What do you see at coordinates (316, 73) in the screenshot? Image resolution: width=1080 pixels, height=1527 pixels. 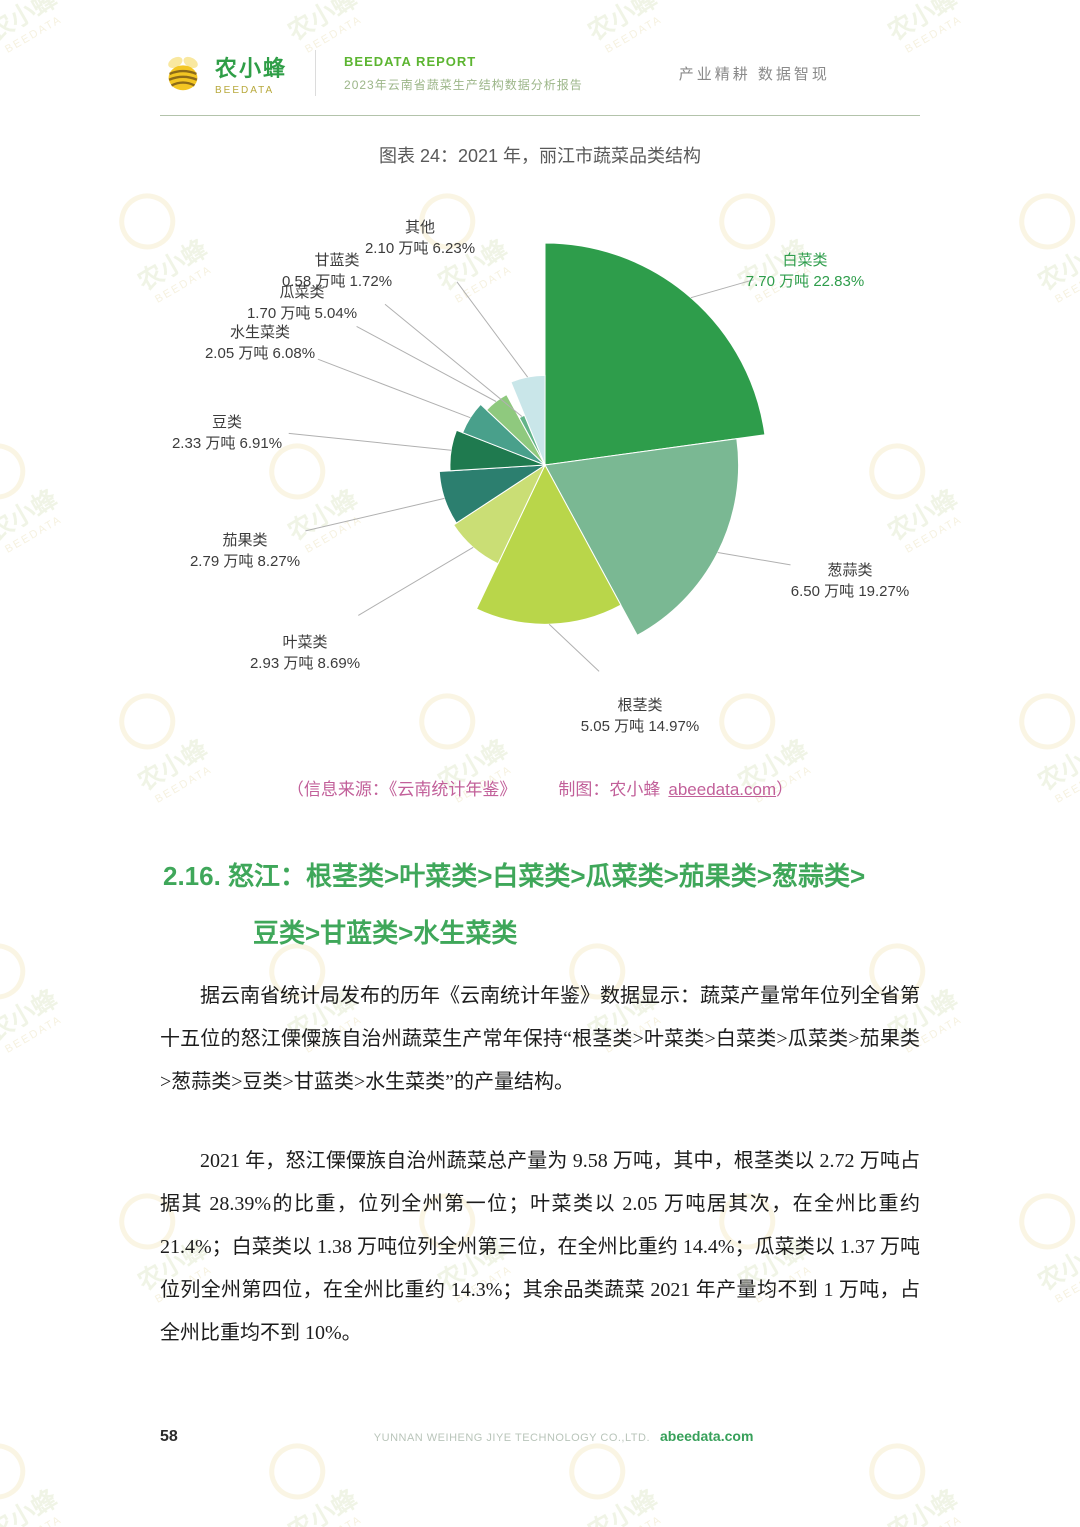 I see `header-divider` at bounding box center [316, 73].